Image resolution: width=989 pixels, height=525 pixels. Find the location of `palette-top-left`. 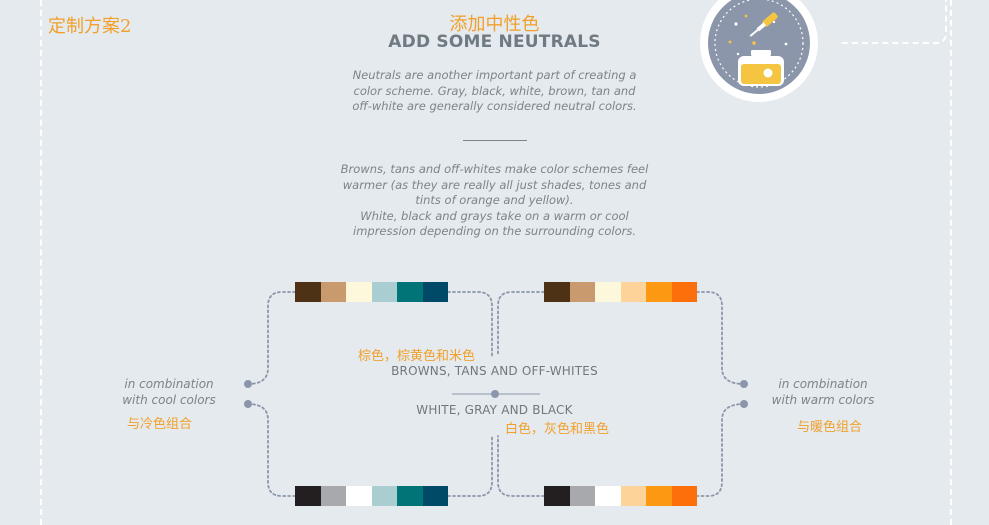

palette-top-left is located at coordinates (371, 292).